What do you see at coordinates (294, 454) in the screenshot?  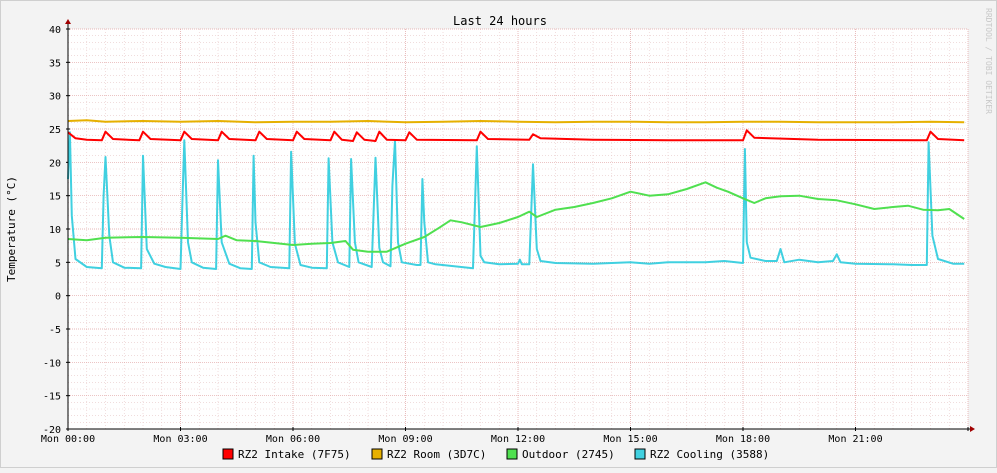 I see `legend-label: RZ2 Intake (7F75)` at bounding box center [294, 454].